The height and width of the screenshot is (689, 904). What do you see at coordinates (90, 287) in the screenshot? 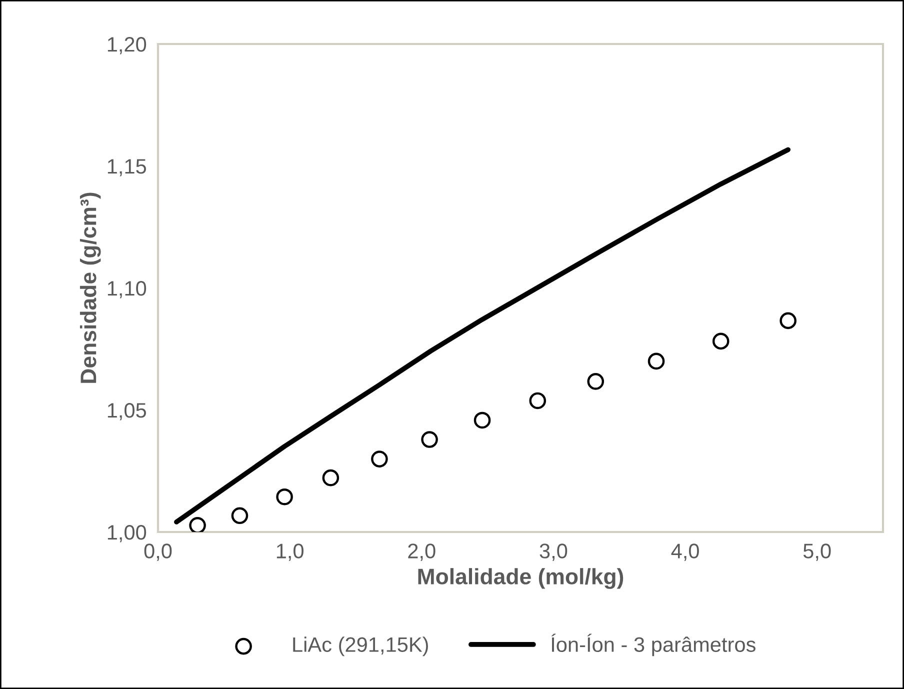
I see `y-axis-title: Densidade (g/cm³)` at bounding box center [90, 287].